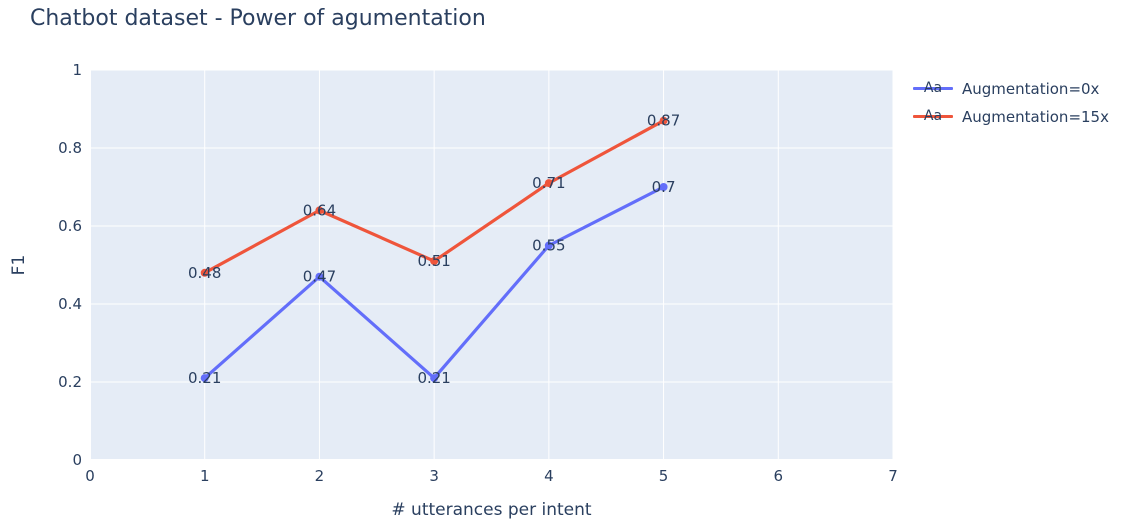 The width and height of the screenshot is (1147, 531). I want to click on chart-title: Chatbot dataset - Power of agumentation, so click(258, 18).